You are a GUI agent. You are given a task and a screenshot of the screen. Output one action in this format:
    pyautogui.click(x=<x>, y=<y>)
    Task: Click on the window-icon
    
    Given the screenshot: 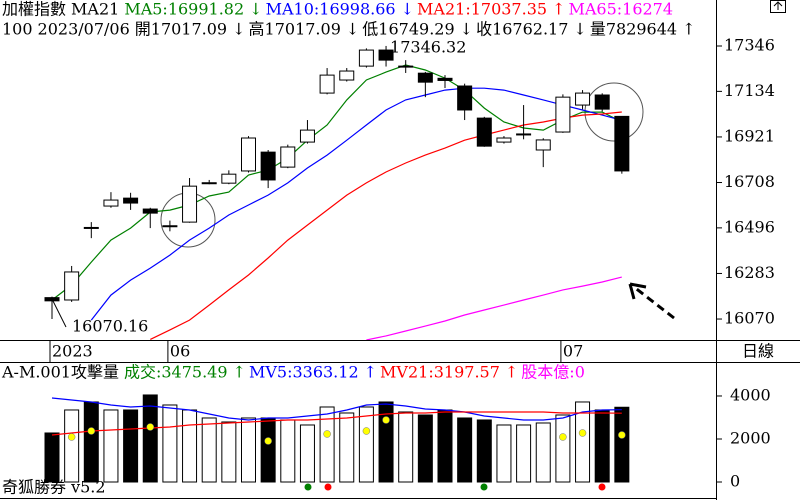 What is the action you would take?
    pyautogui.click(x=778, y=6)
    